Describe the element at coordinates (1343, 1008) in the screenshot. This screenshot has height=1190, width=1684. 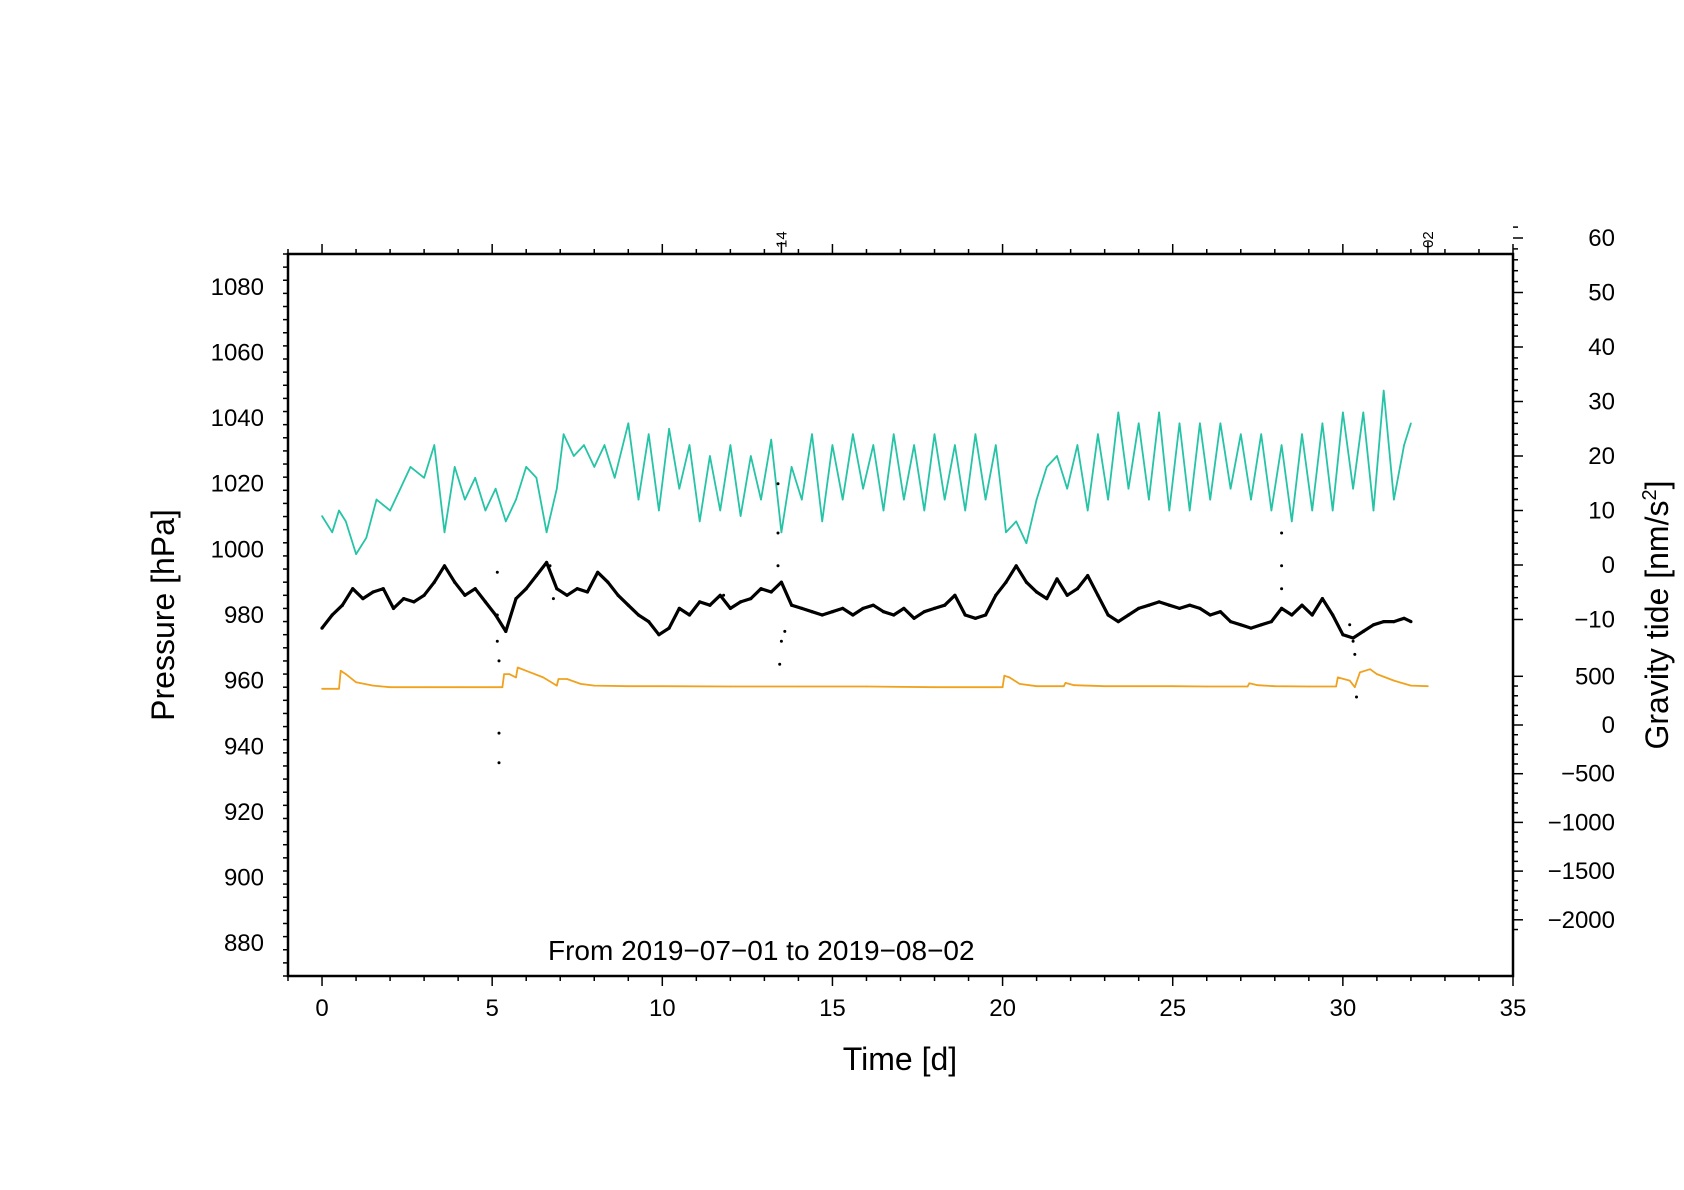
I see `x-tick-label: 30` at that location.